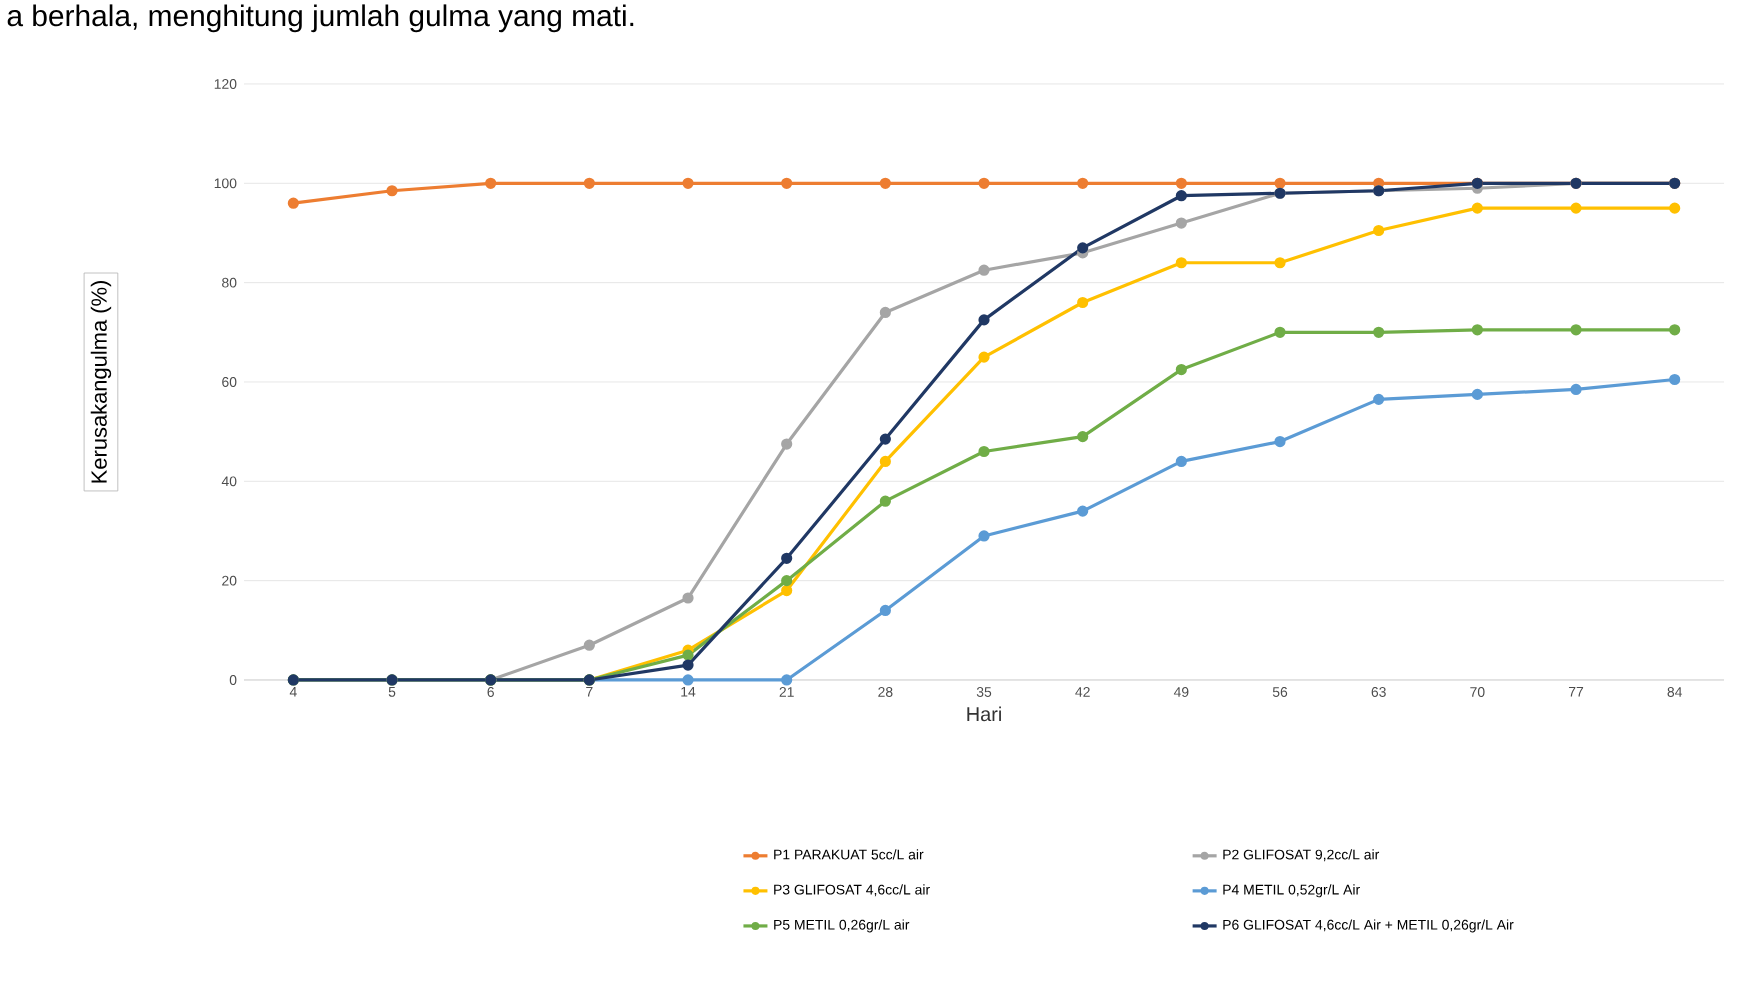  I want to click on x-axis-title: Hari, so click(984, 714).